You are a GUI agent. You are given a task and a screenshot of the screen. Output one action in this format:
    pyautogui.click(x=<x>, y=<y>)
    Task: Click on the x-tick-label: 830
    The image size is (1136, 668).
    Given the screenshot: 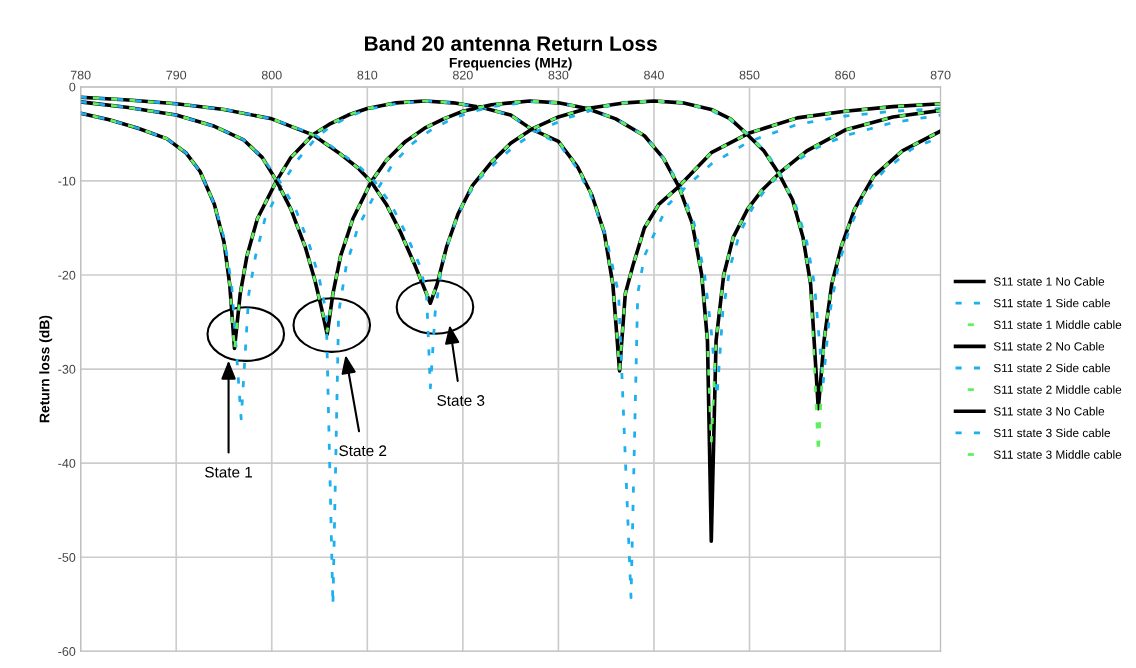 What is the action you would take?
    pyautogui.click(x=558, y=75)
    